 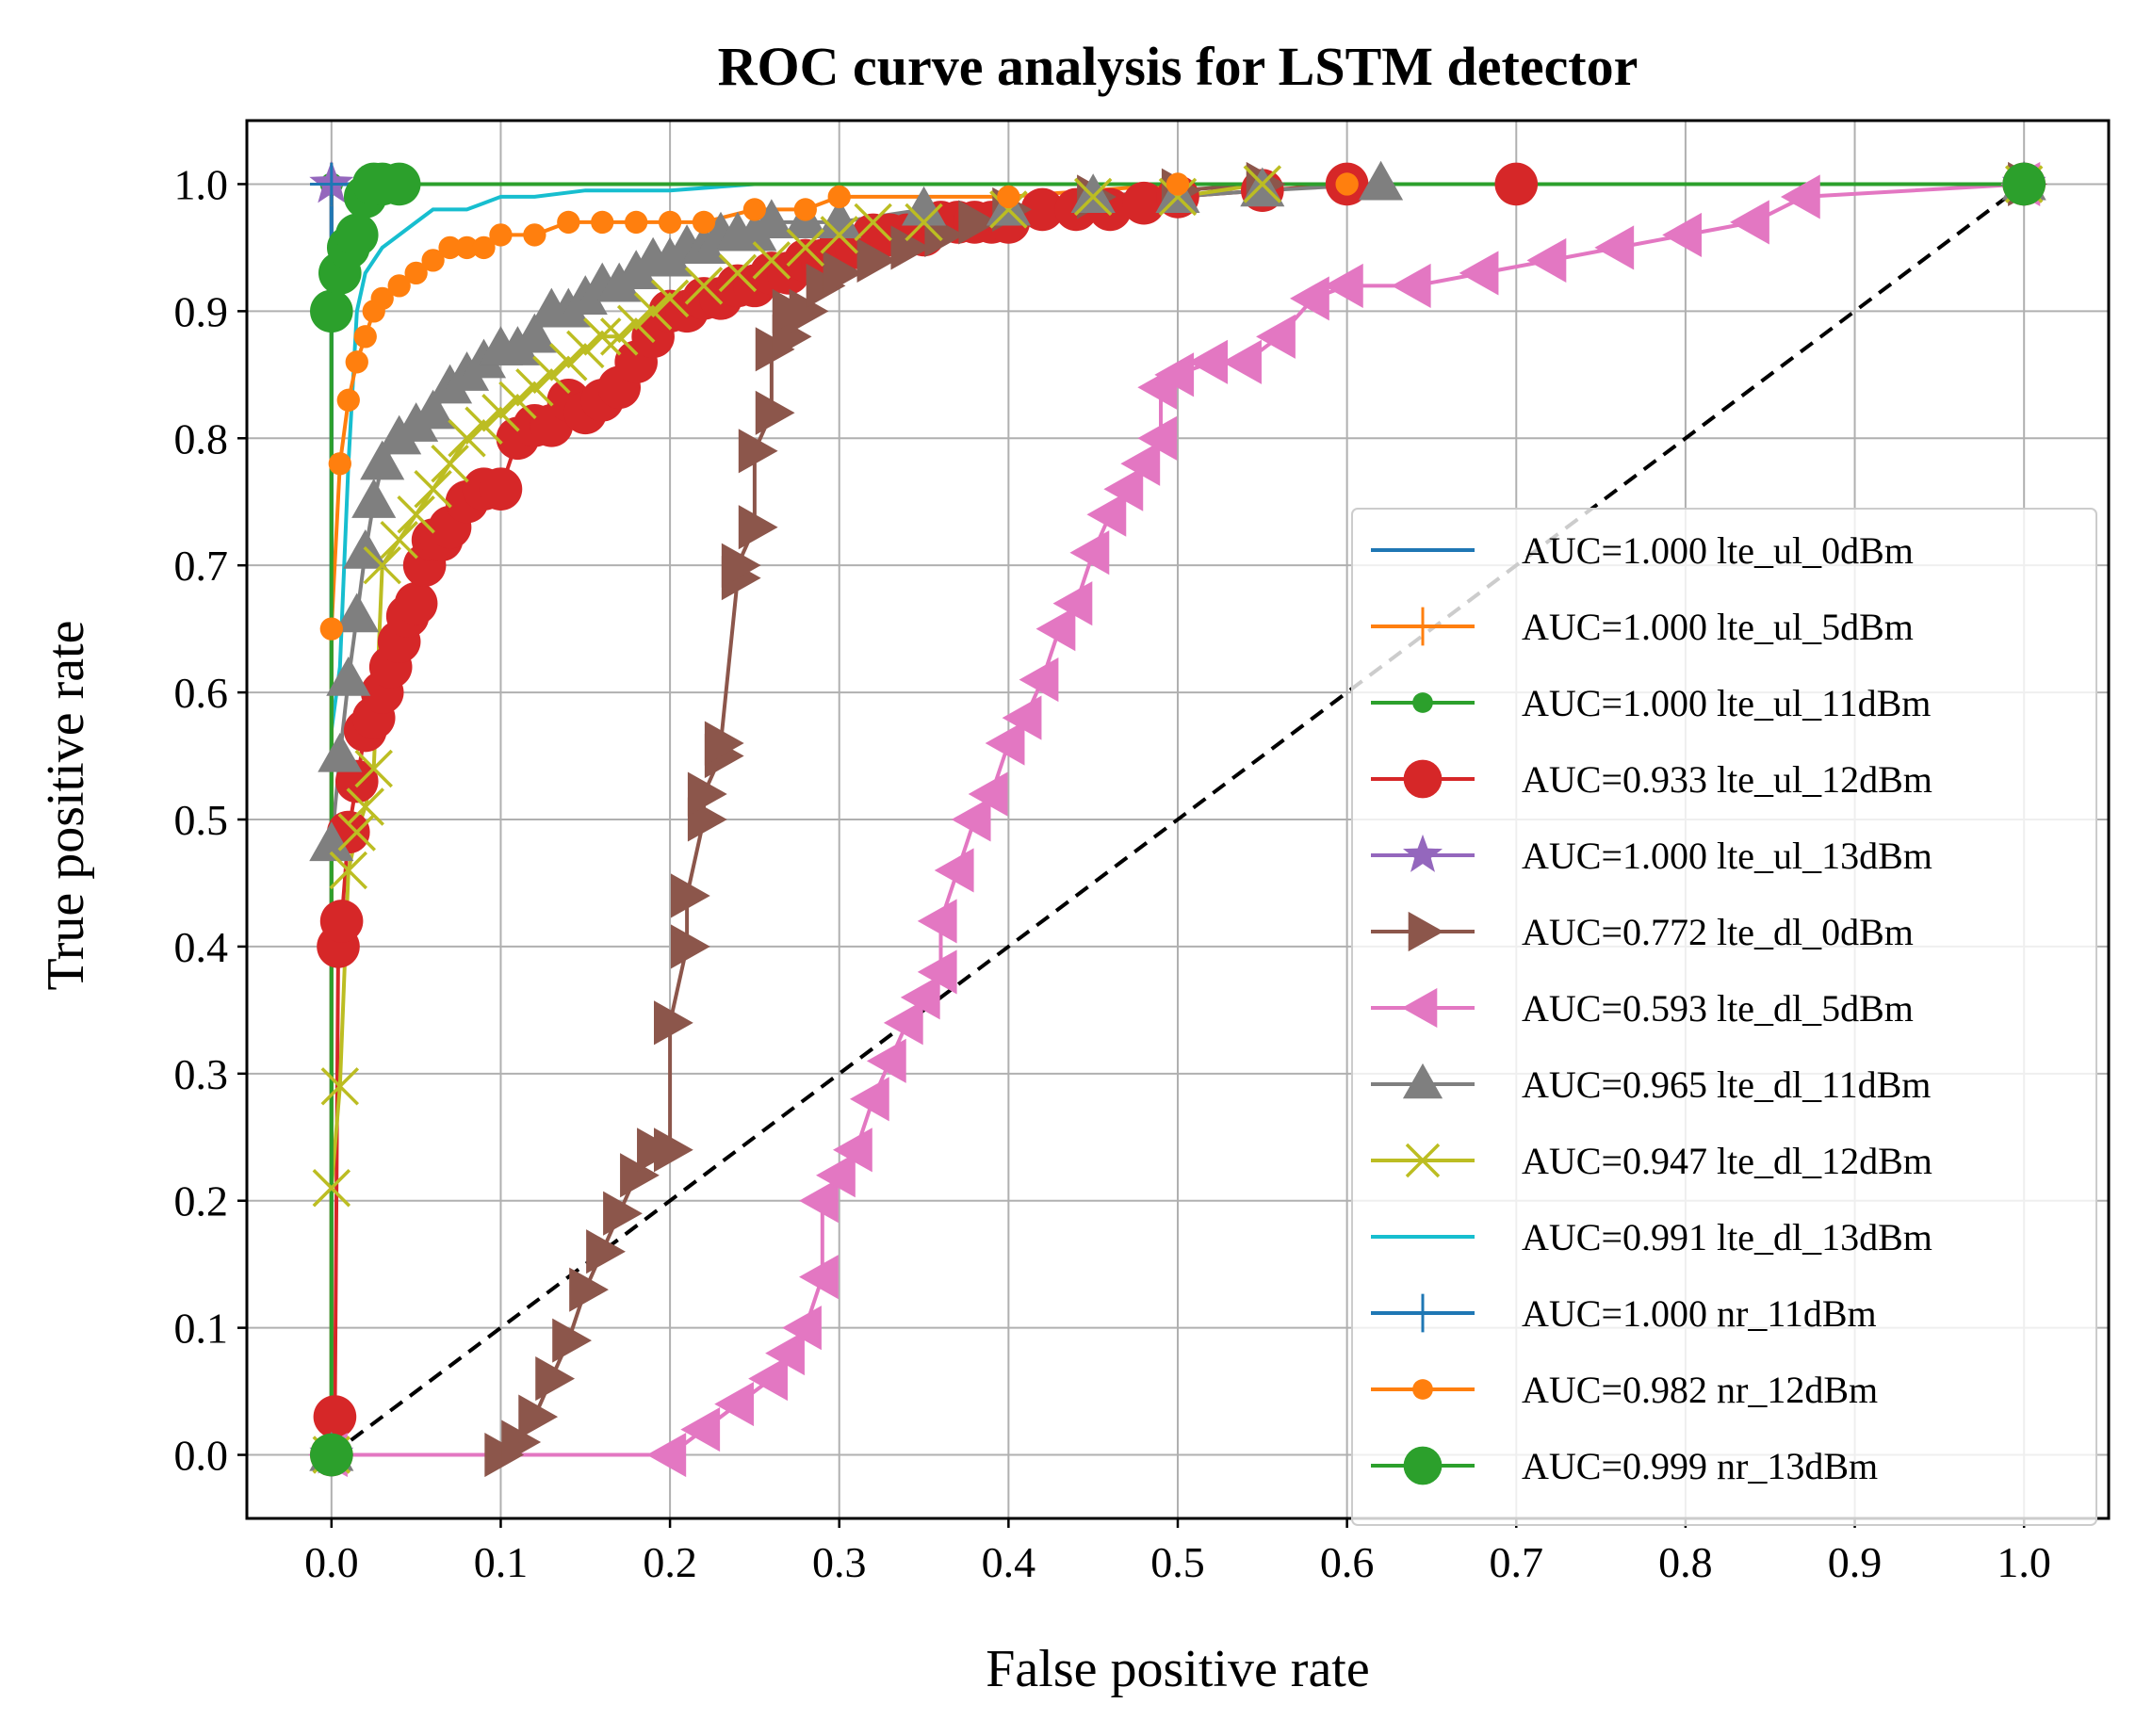 What do you see at coordinates (1651, 1237) in the screenshot?
I see `legend-item-auc-0-991-lte-dl-13dbm: AUC=0.991 lte_dl_13dBm` at bounding box center [1651, 1237].